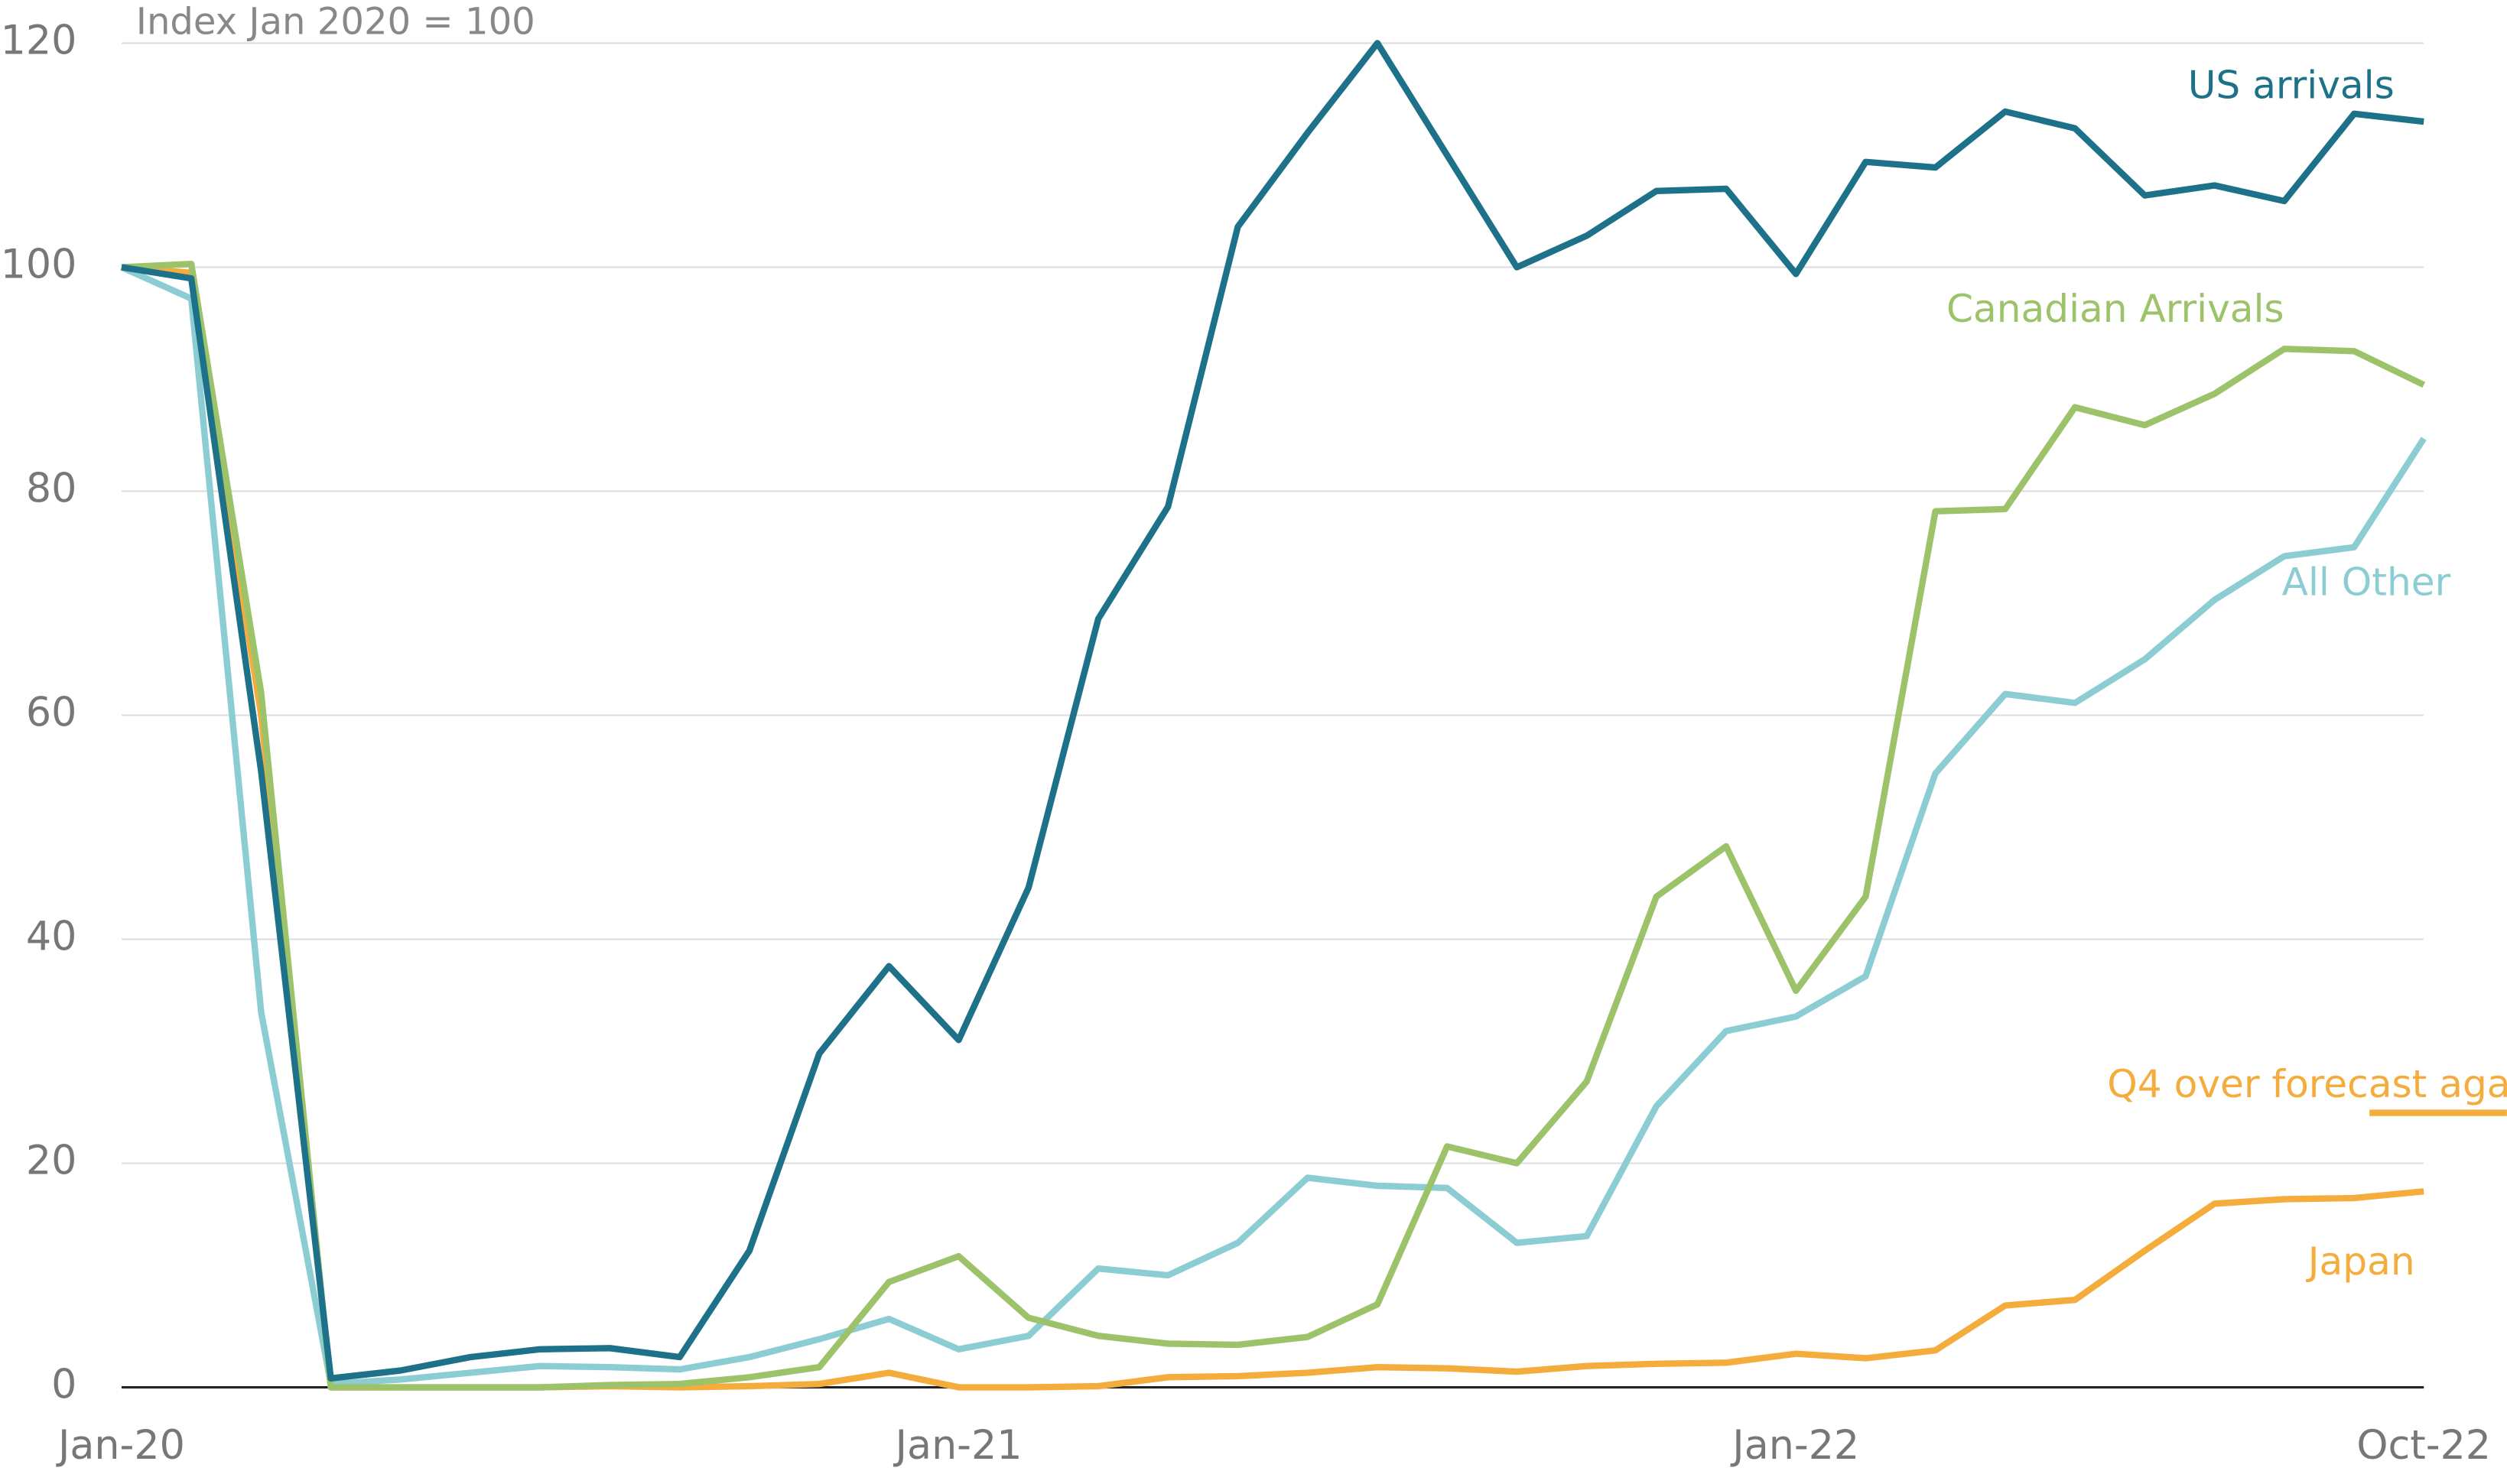 This screenshot has width=2507, height=1484. I want to click on y-tick-label: 0, so click(63, 1385).